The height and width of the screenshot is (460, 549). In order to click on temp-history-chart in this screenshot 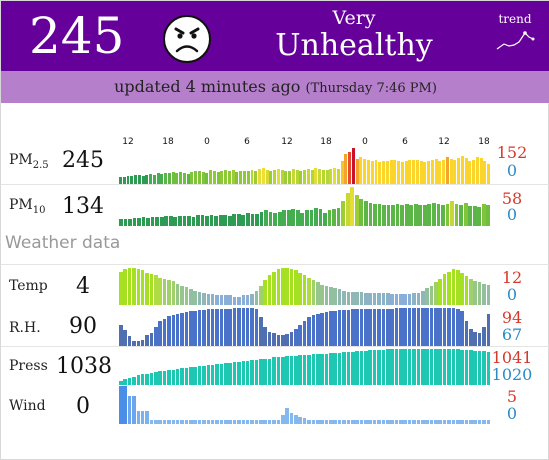, I will do `click(305, 286)`.